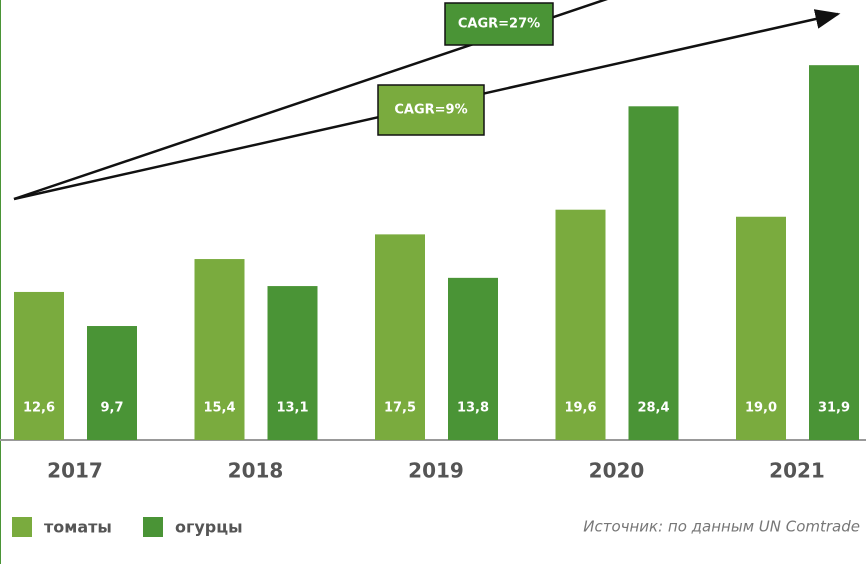 This screenshot has width=866, height=564. Describe the element at coordinates (653, 408) in the screenshot. I see `value-label: 28,4` at that location.